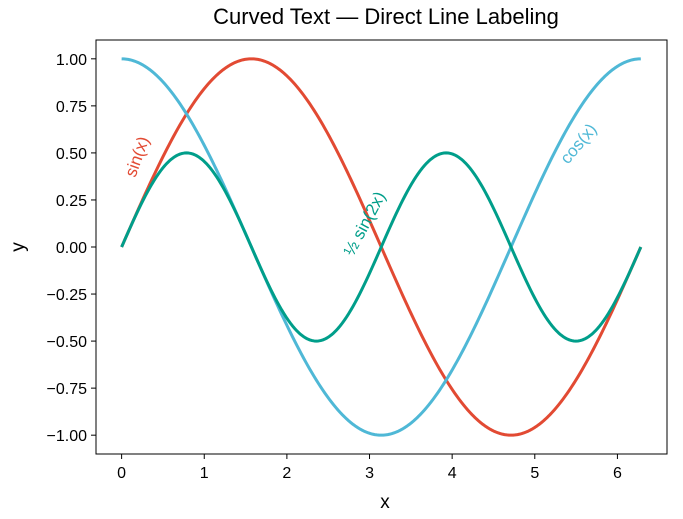 This screenshot has width=683, height=519. Describe the element at coordinates (534, 473) in the screenshot. I see `x-tick-label: 5` at that location.